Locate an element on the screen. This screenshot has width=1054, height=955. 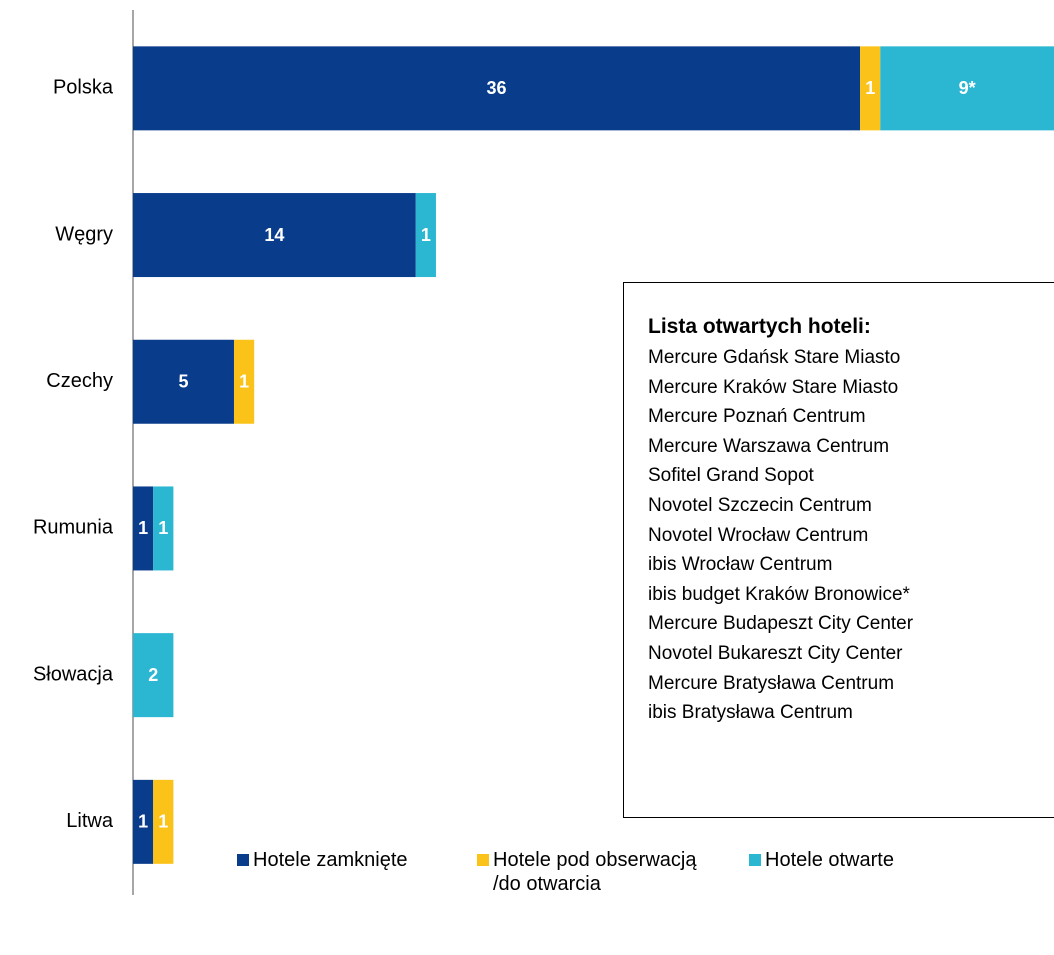
hotel-list-item: Mercure Bratysława Centrum is located at coordinates (771, 683).